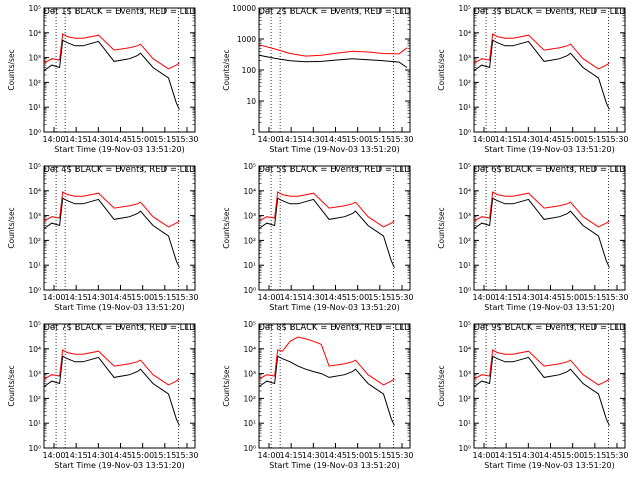 This screenshot has width=640, height=480. What do you see at coordinates (334, 328) in the screenshot?
I see `panel-title: Det 8$ BLACK = Events, RED = LLD` at bounding box center [334, 328].